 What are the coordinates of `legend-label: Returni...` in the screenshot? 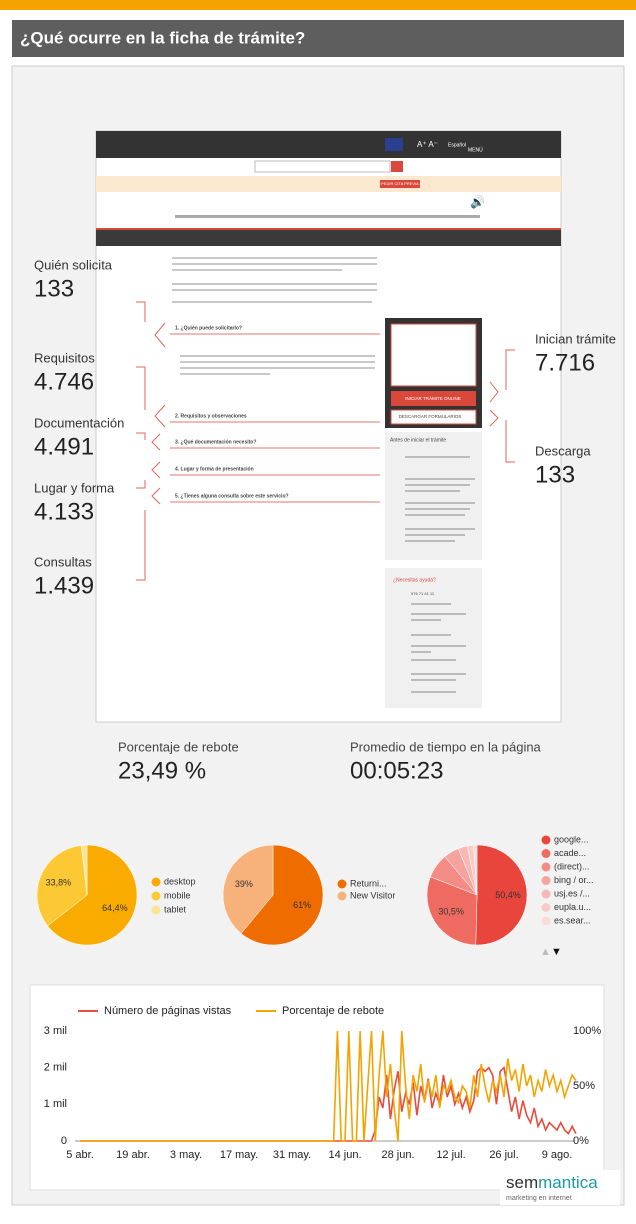 It's located at (368, 883).